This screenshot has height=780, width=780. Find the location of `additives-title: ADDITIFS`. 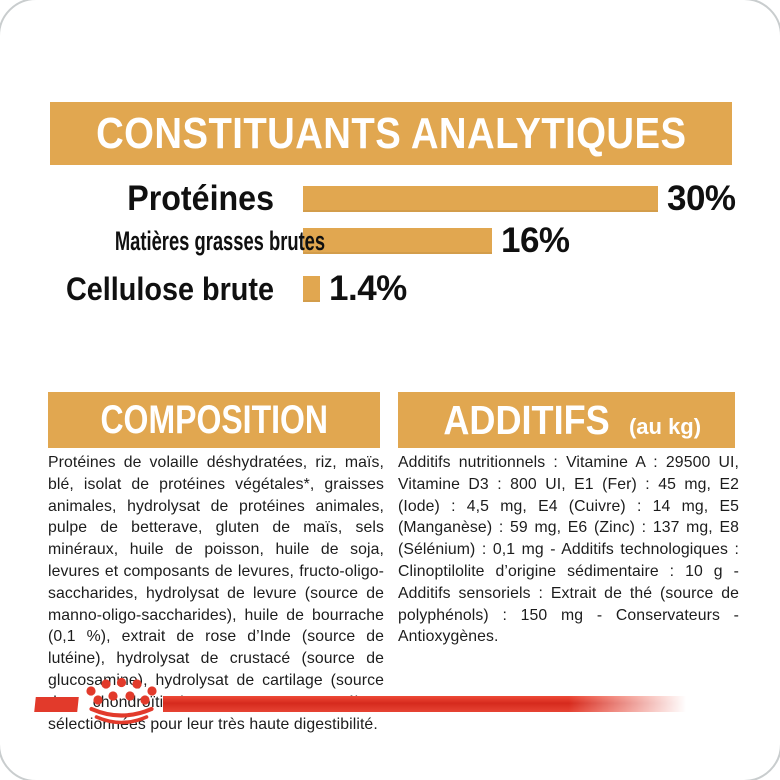

additives-title: ADDITIFS is located at coordinates (526, 419).